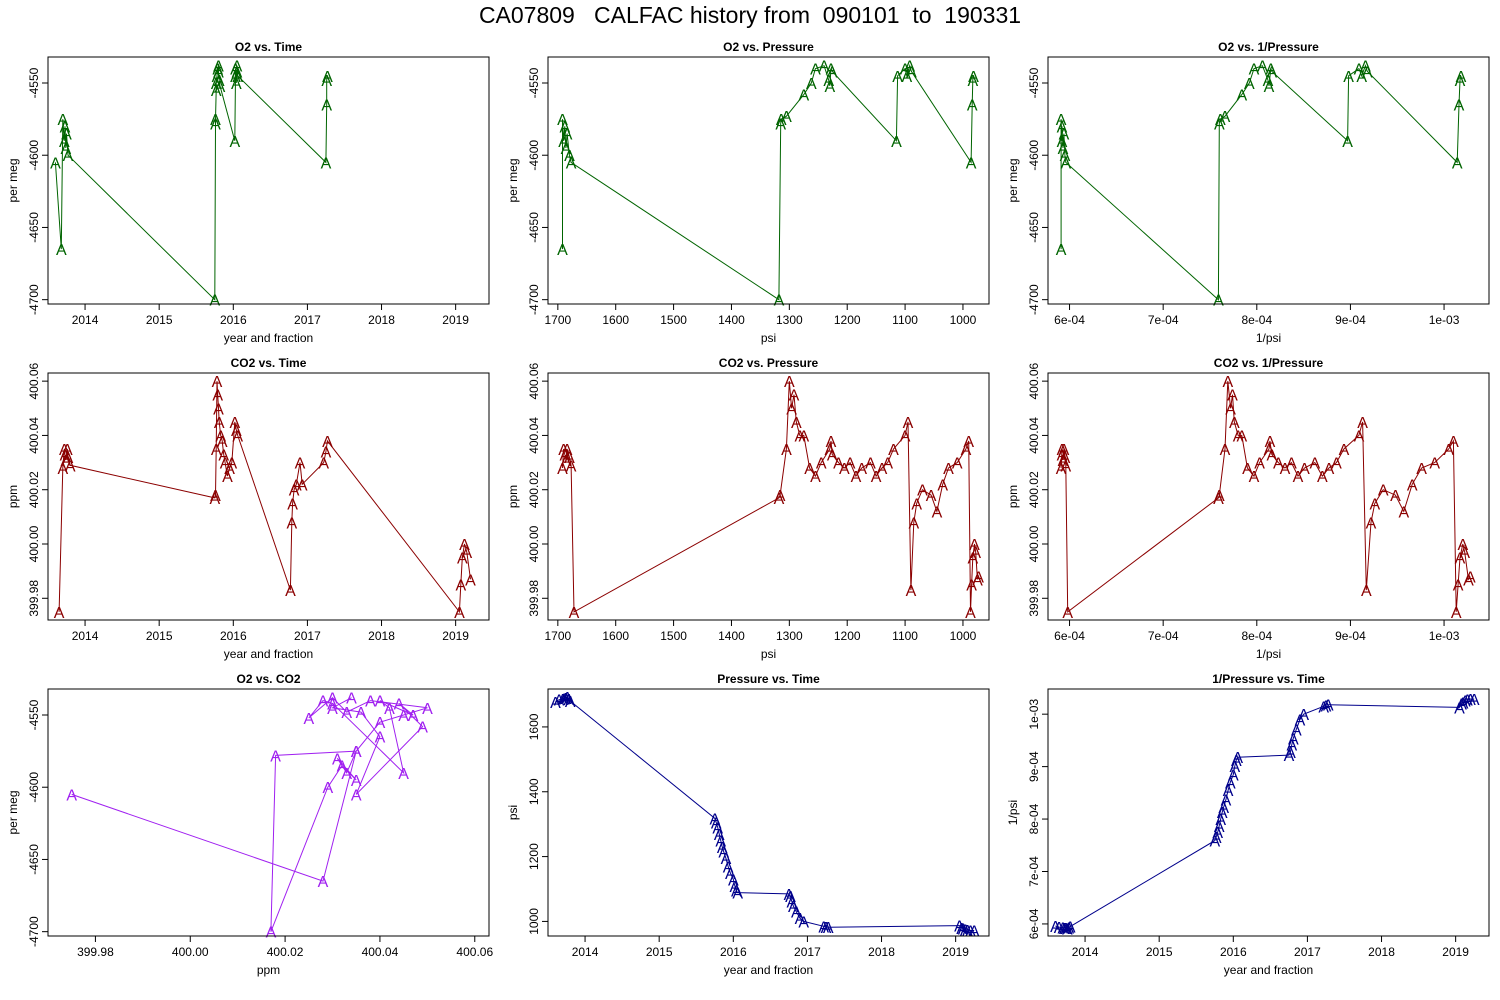  What do you see at coordinates (13, 812) in the screenshot?
I see `y-axis-label: per meg` at bounding box center [13, 812].